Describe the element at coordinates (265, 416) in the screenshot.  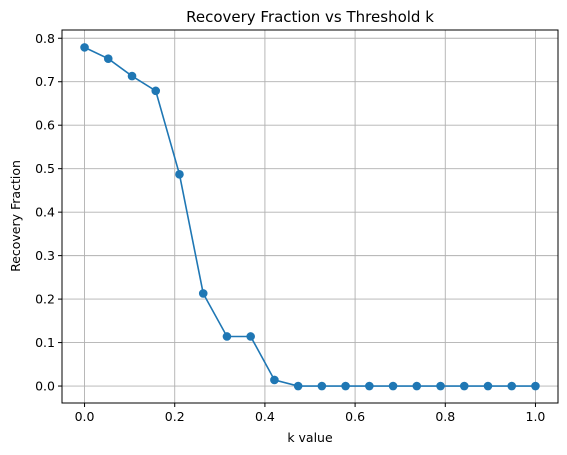
I see `x-tick-label: 0.4` at that location.